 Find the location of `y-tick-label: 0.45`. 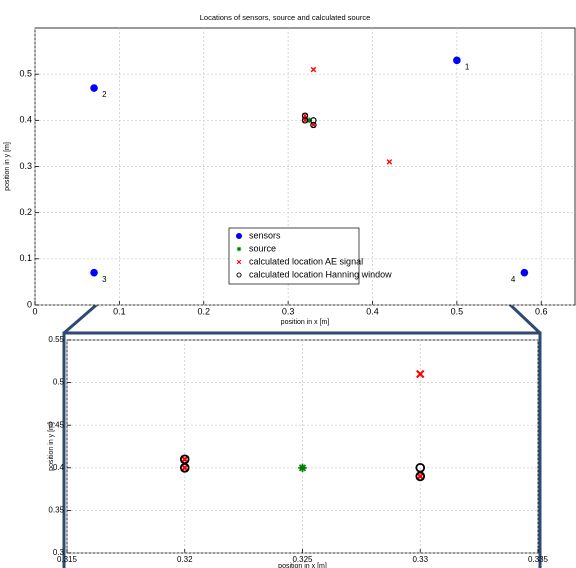

y-tick-label: 0.45 is located at coordinates (56, 424).